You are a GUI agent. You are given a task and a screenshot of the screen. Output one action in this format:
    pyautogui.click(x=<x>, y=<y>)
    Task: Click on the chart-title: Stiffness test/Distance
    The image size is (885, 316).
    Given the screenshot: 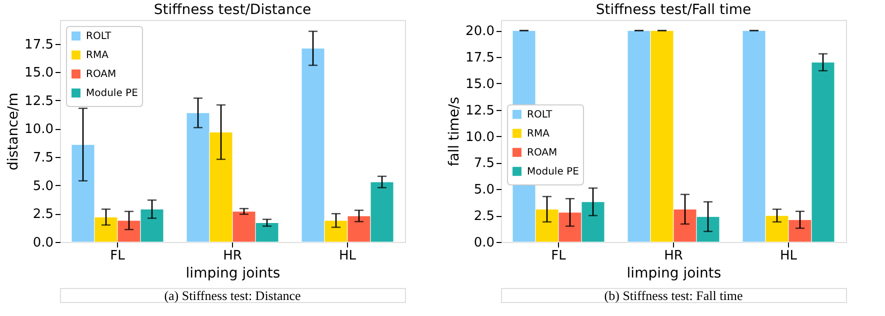 What is the action you would take?
    pyautogui.click(x=233, y=10)
    